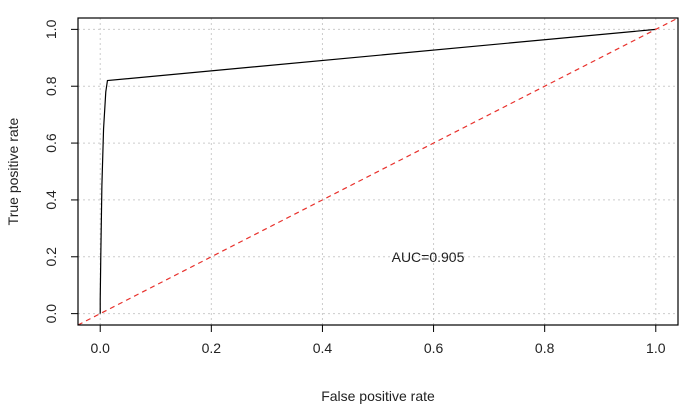 The height and width of the screenshot is (415, 693). I want to click on x-axis-title: False positive rate, so click(378, 396).